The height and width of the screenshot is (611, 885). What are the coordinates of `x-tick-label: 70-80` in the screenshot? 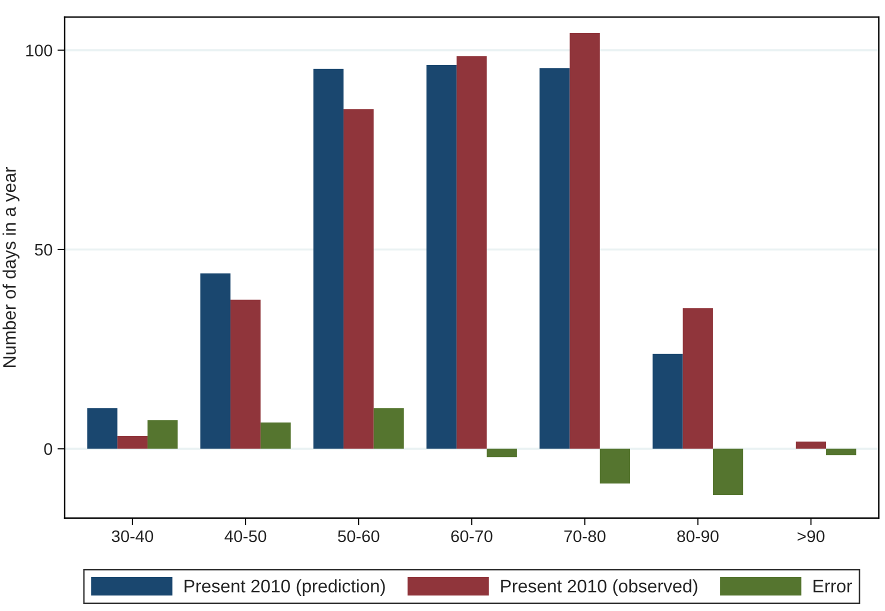 It's located at (585, 536).